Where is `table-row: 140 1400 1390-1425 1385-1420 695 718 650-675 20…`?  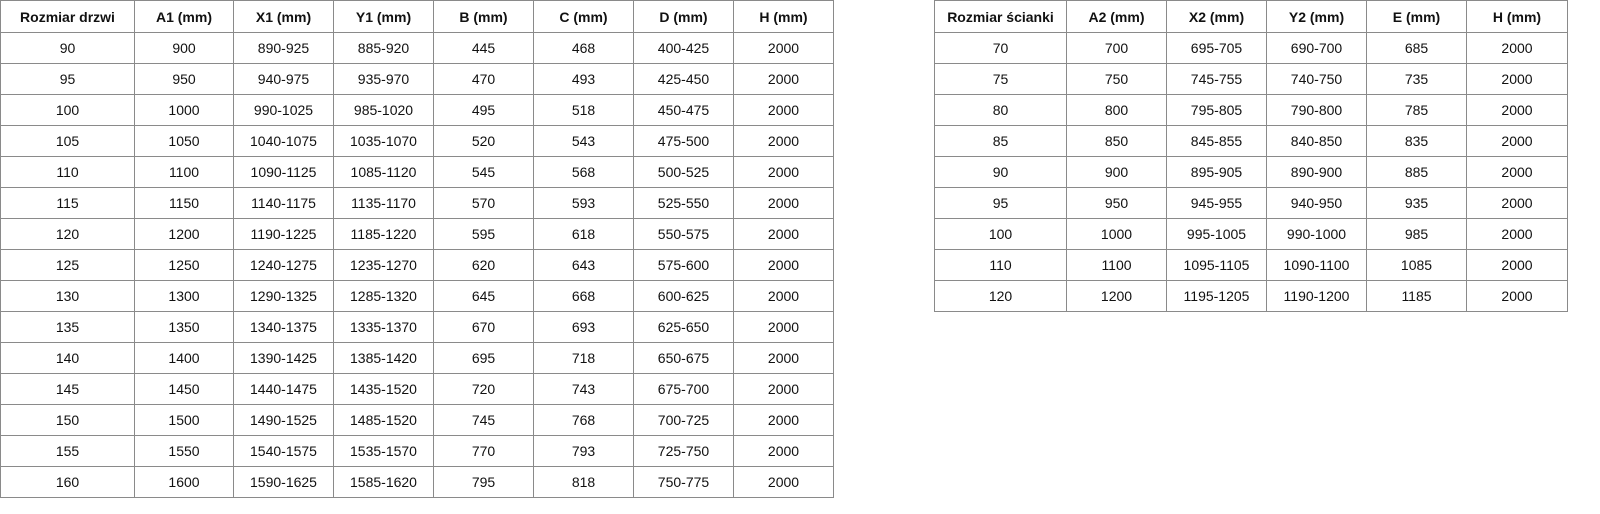 table-row: 140 1400 1390-1425 1385-1420 695 718 650-675 20… is located at coordinates (417, 358).